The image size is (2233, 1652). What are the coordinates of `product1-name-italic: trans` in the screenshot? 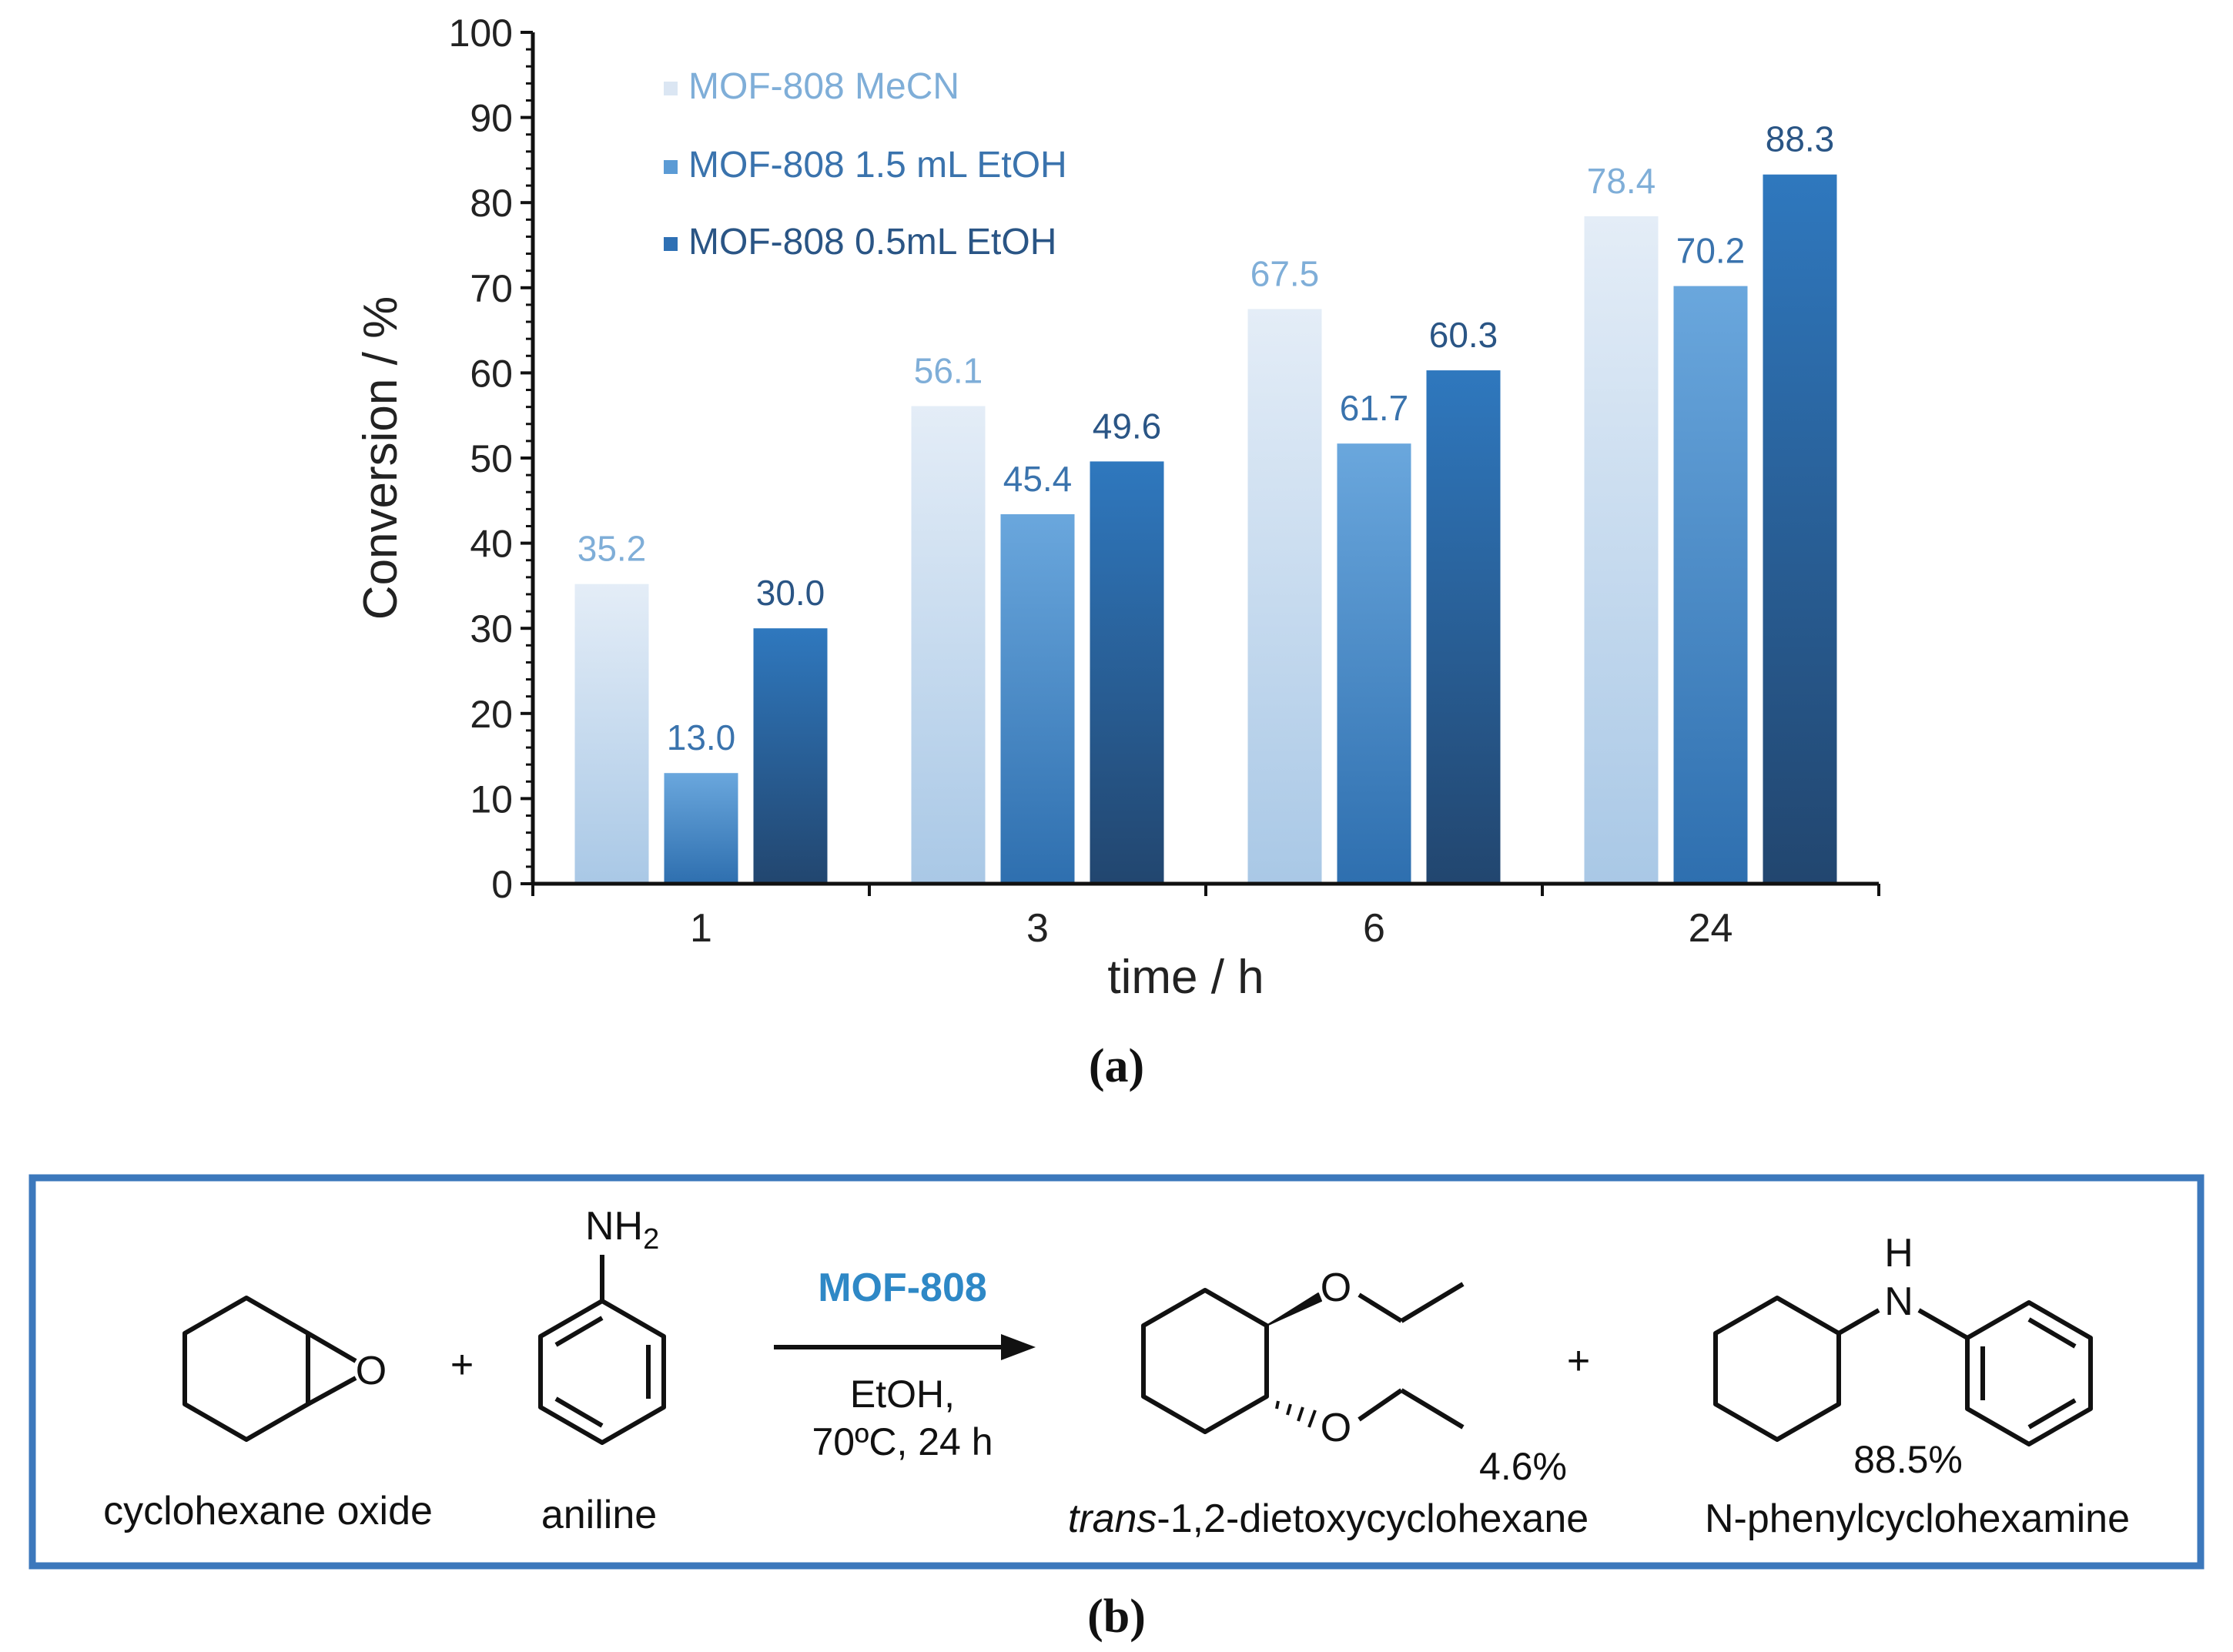 It's located at (1112, 1518).